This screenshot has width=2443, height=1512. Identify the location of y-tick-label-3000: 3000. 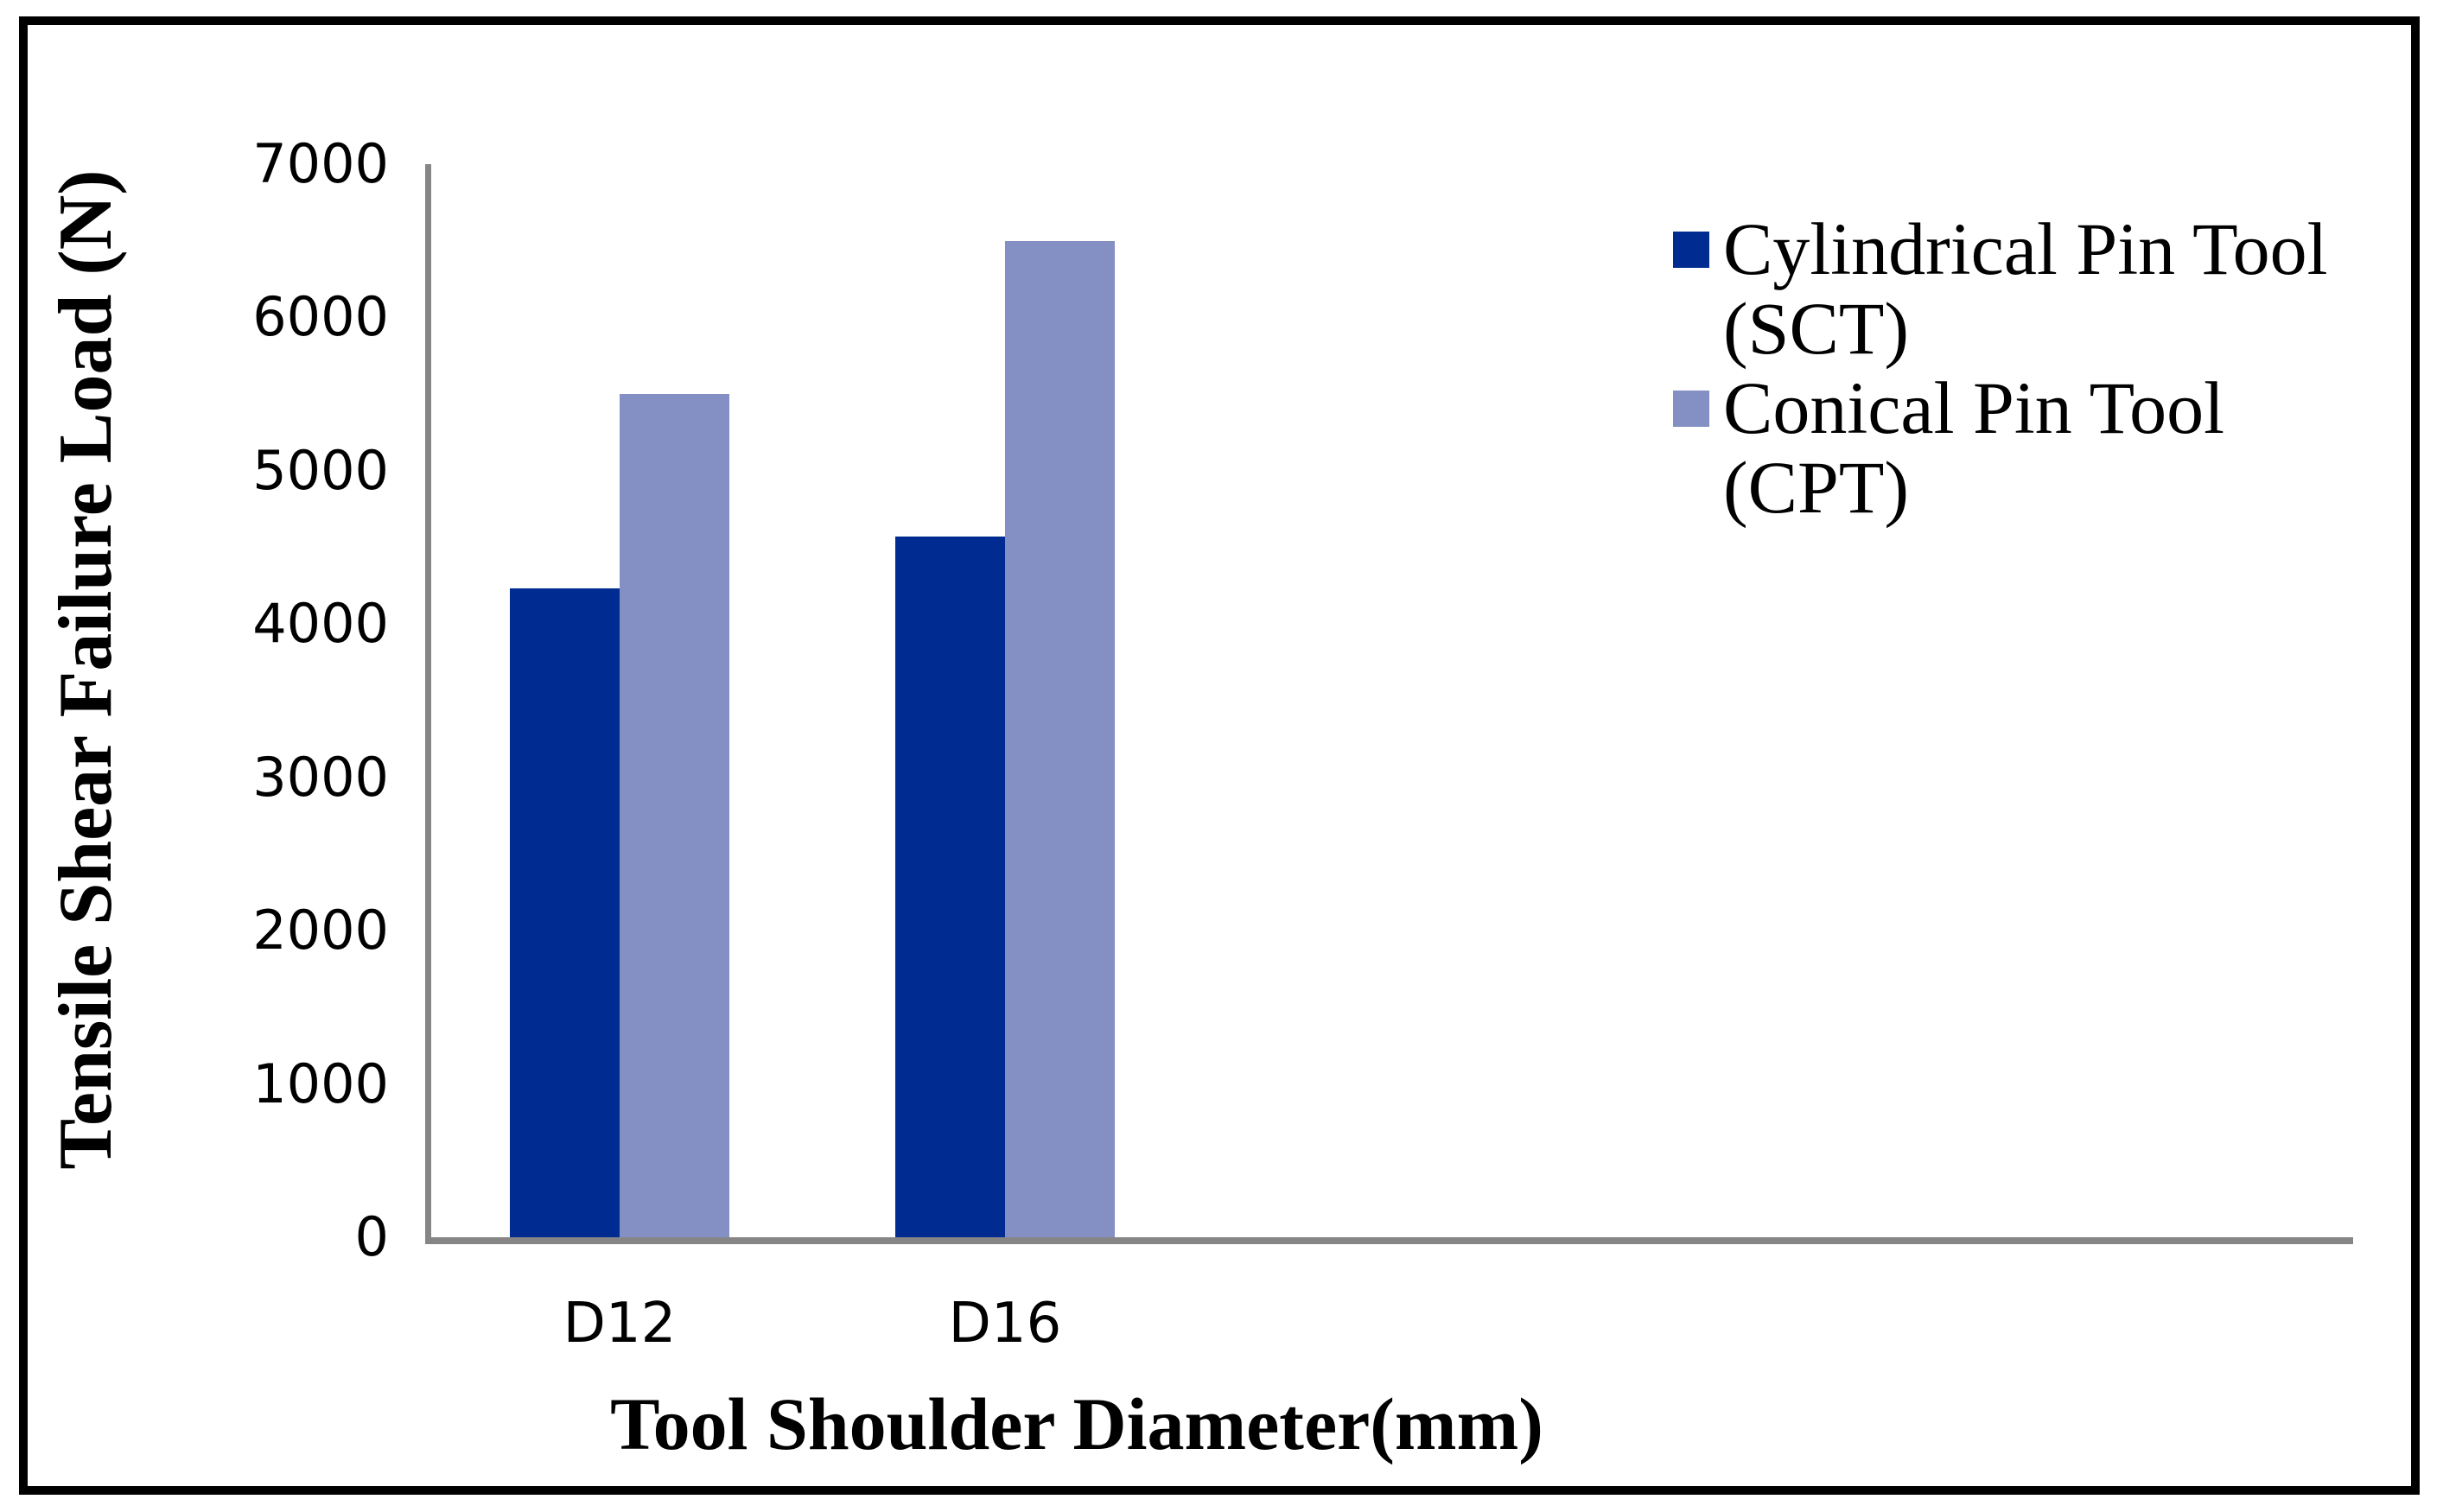
(320, 777).